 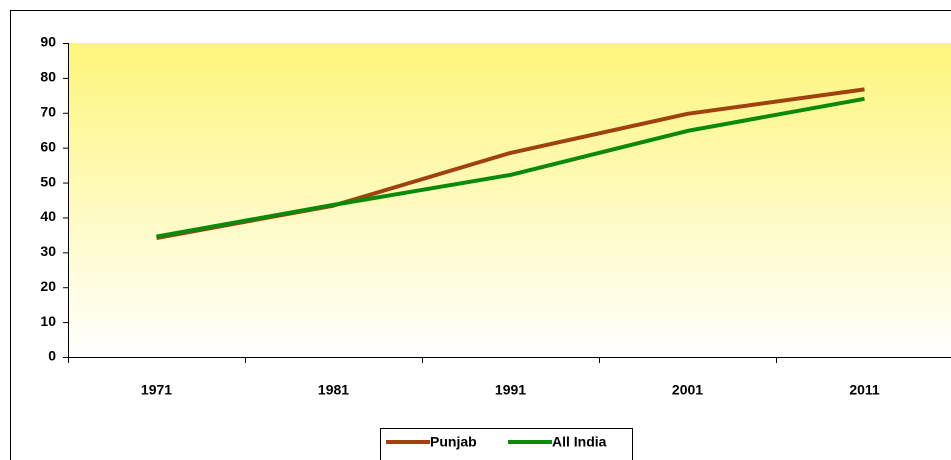 I want to click on y-tick-label: 10, so click(x=48, y=321).